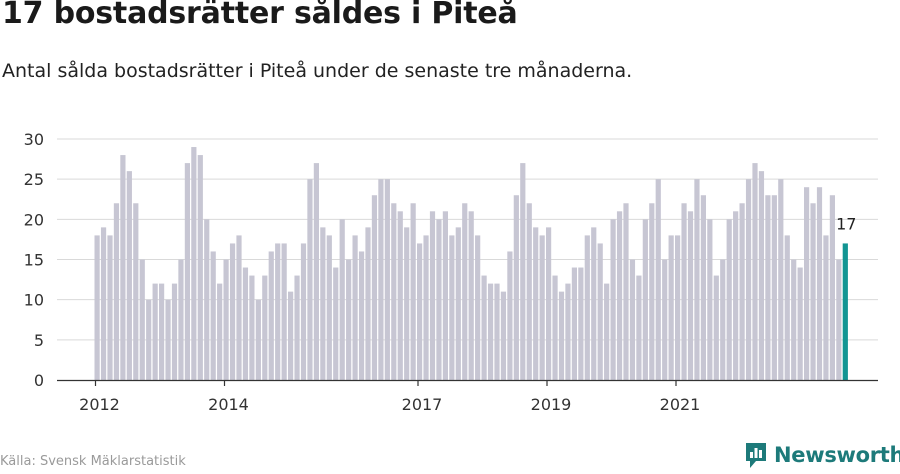 This screenshot has width=900, height=474. Describe the element at coordinates (680, 404) in the screenshot. I see `x-tick-label: 2021` at that location.